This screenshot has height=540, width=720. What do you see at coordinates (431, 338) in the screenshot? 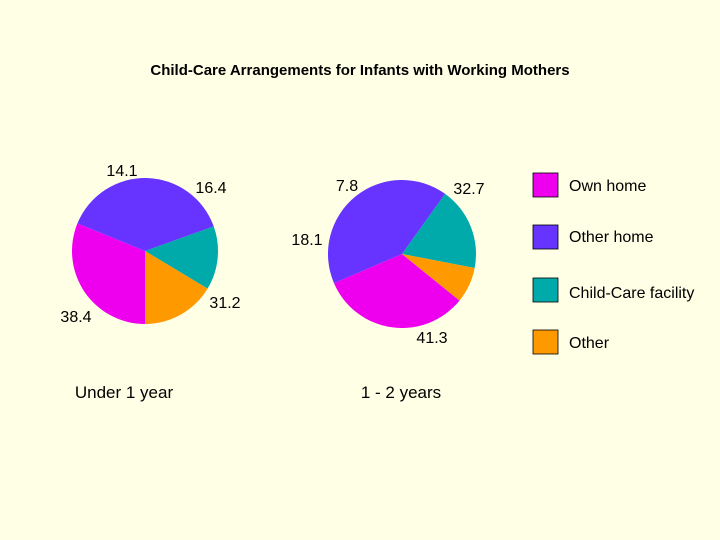
I see `pie2-label-other-home: 41.3` at bounding box center [431, 338].